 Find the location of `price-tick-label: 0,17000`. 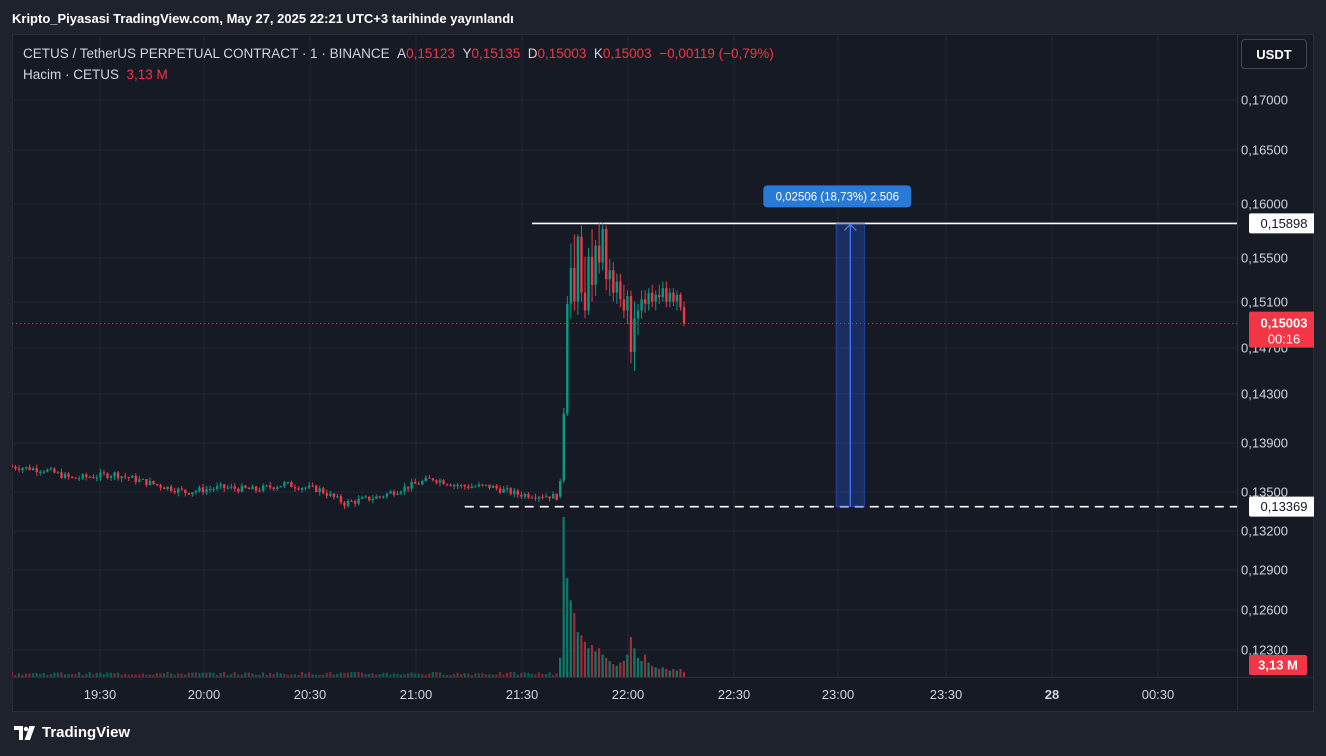

price-tick-label: 0,17000 is located at coordinates (1264, 100).